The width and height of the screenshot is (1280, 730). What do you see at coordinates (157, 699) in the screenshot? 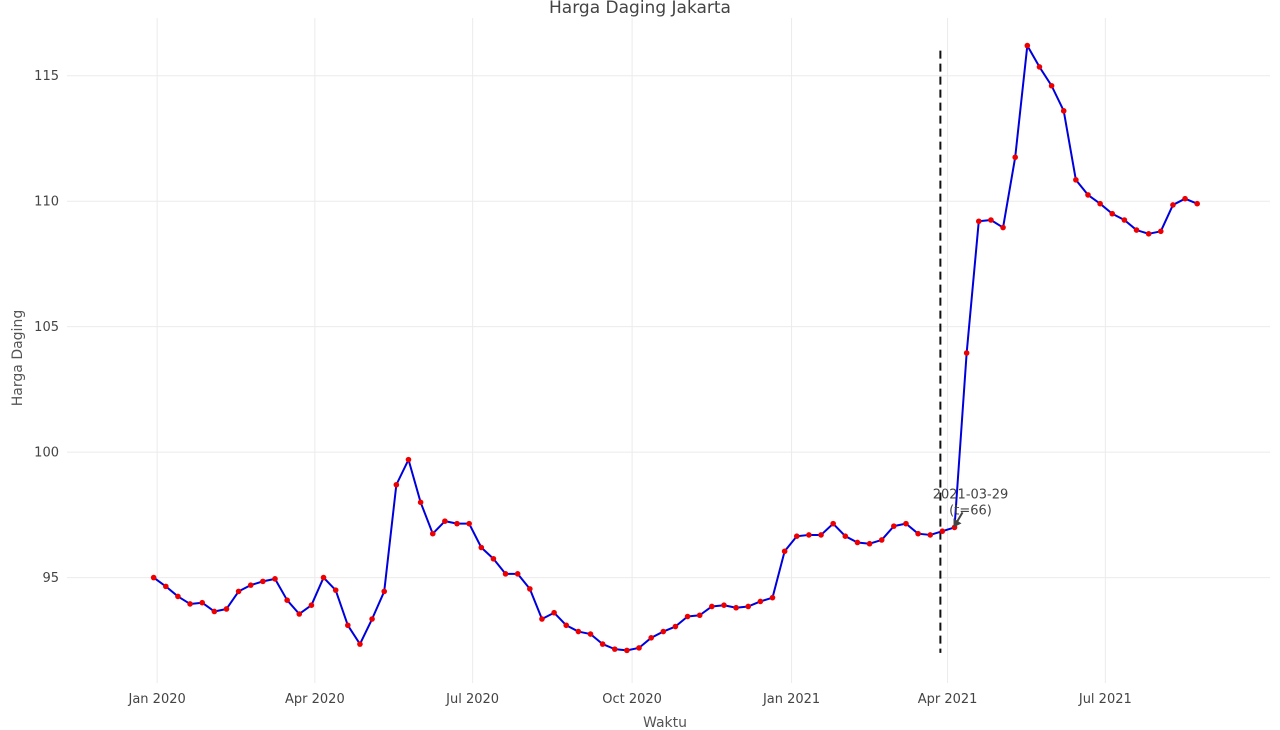
I see `x-tick-label: Jan 2020` at bounding box center [157, 699].